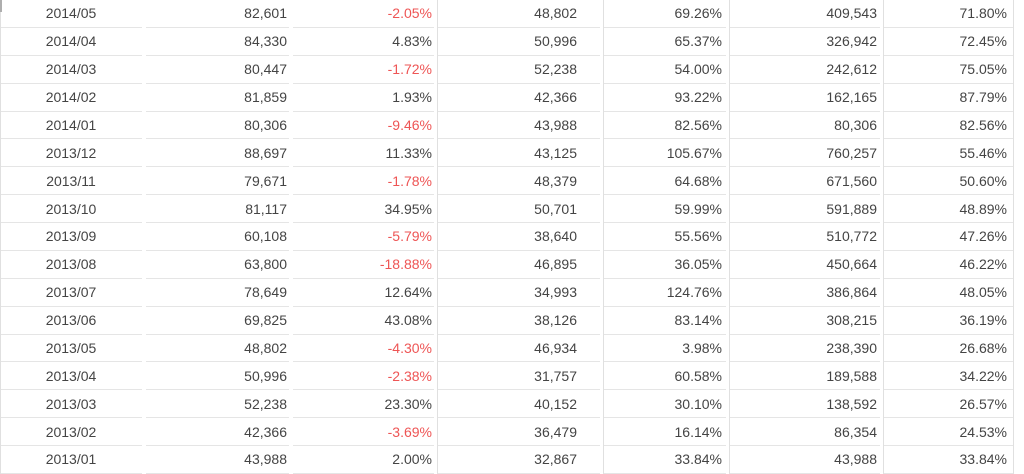  Describe the element at coordinates (363, 70) in the screenshot. I see `cell-change-pct-1: -1.72%` at that location.